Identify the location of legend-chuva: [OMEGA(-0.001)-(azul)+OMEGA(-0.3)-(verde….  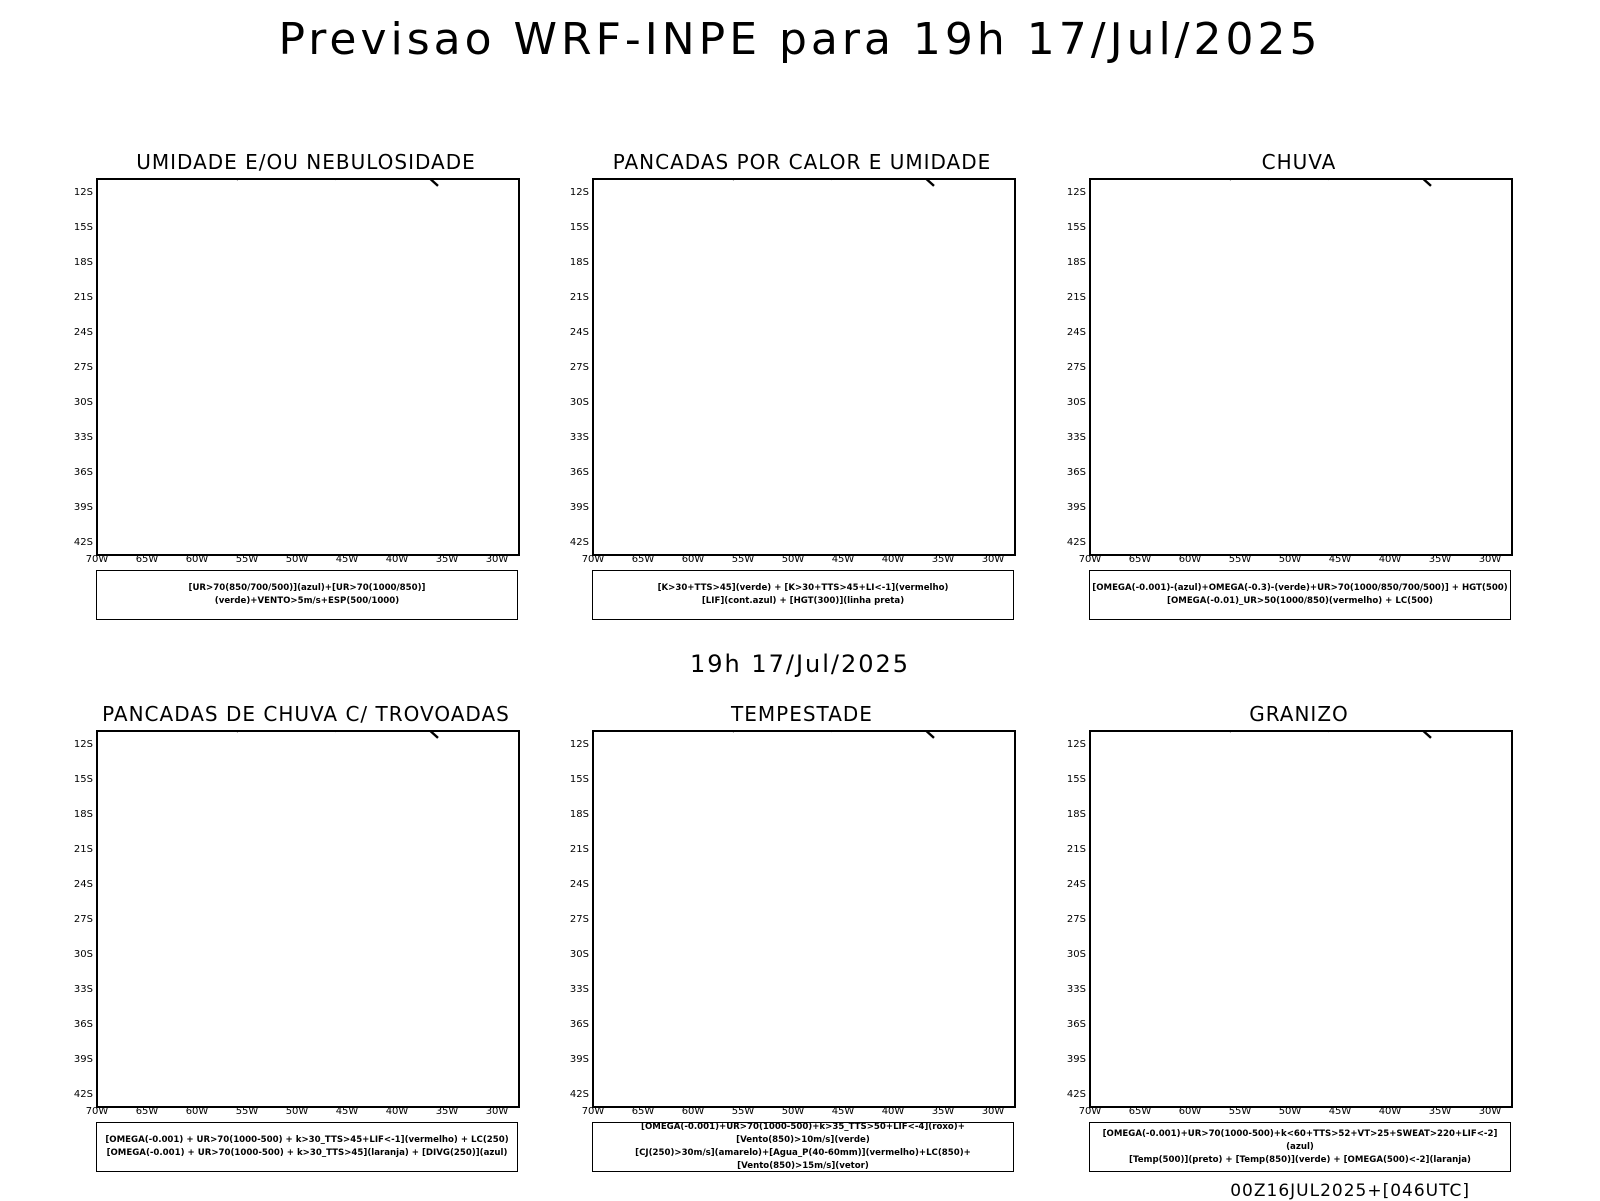
(1300, 595).